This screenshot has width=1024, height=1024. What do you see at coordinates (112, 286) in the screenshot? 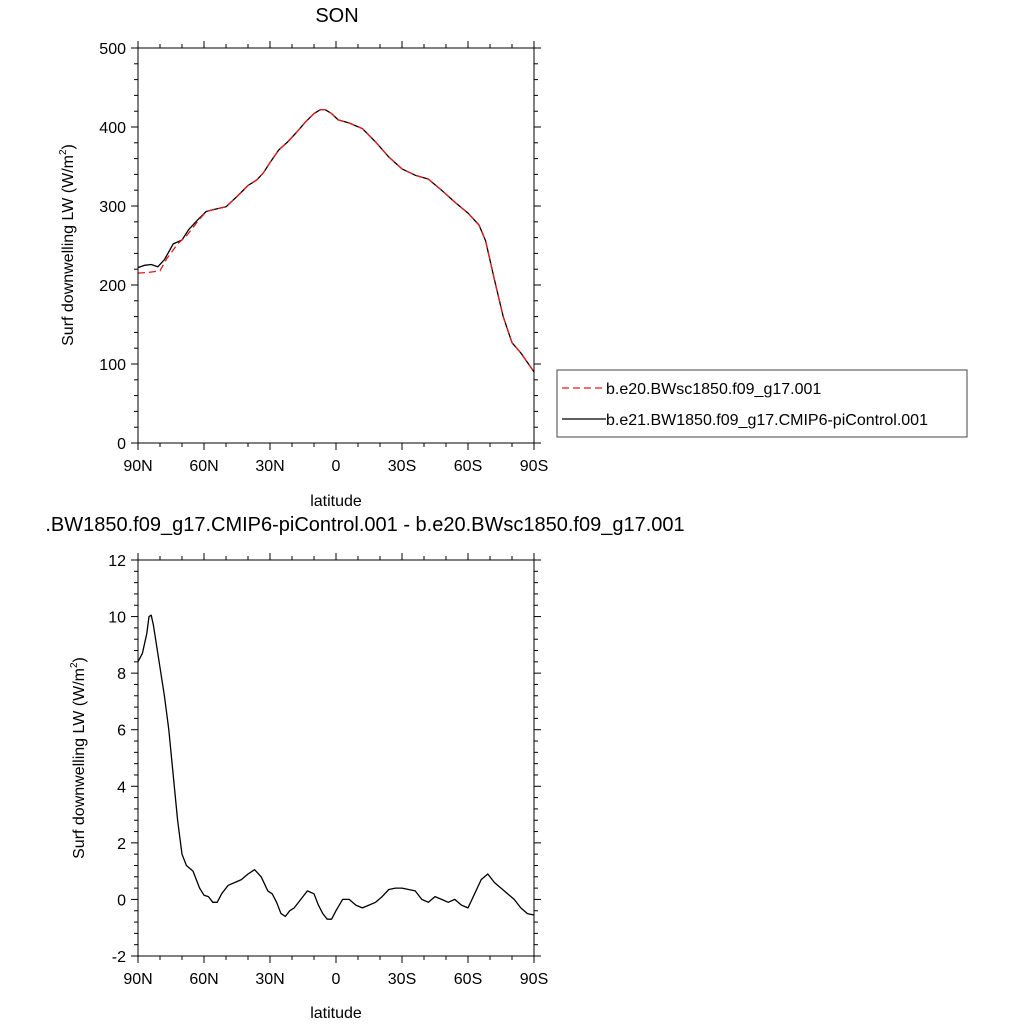
I see `y-tick-label: 200` at bounding box center [112, 286].